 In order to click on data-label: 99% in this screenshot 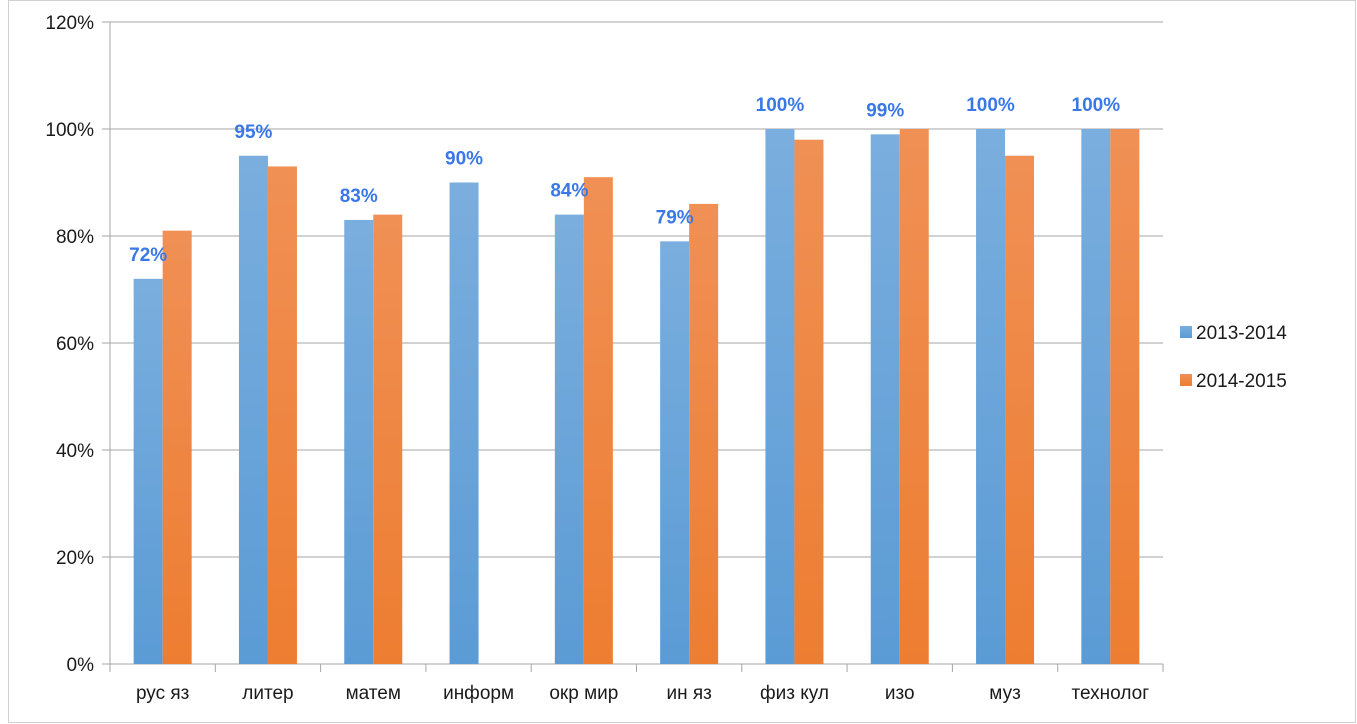, I will do `click(885, 110)`.